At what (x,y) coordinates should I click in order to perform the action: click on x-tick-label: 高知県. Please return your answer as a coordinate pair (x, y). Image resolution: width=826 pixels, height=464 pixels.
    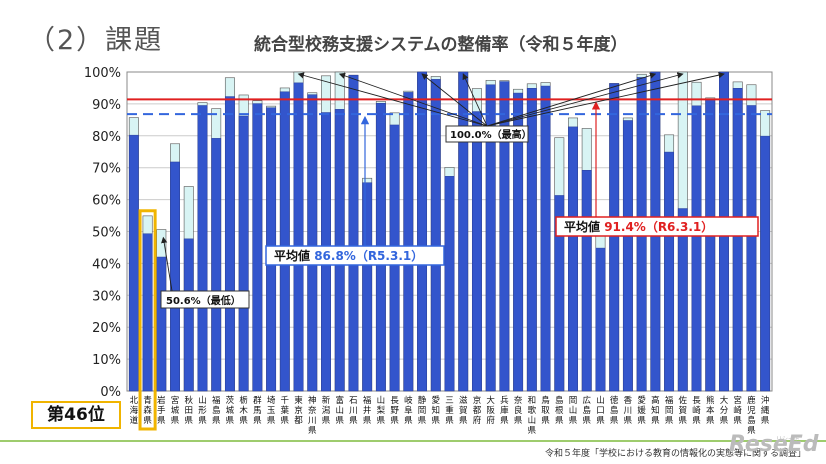
    Looking at the image, I should click on (655, 410).